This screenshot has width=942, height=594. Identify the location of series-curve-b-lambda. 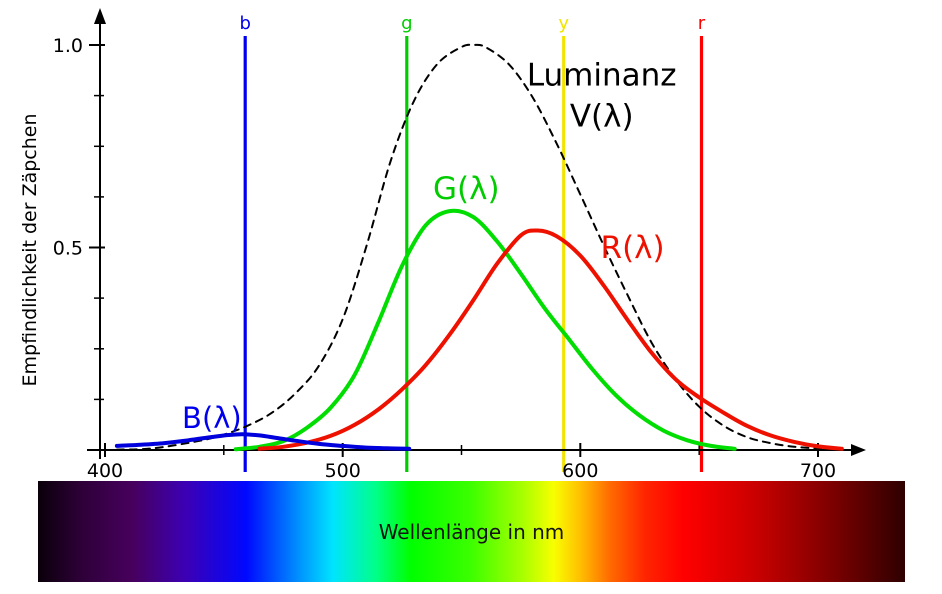
(263, 441).